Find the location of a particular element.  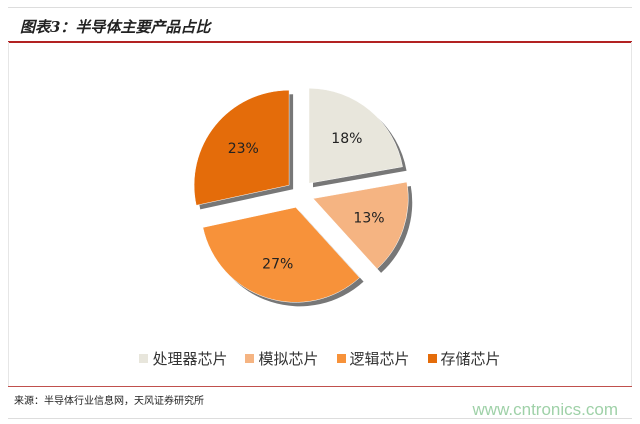

bottom-border is located at coordinates (320, 418).